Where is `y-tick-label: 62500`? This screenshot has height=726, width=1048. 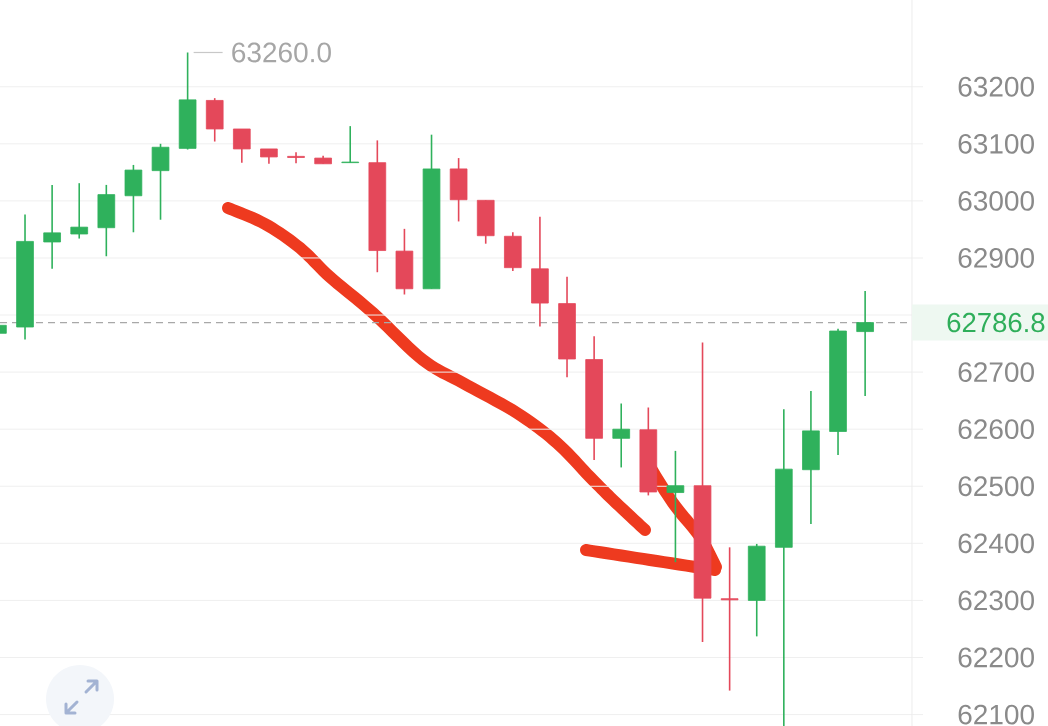
y-tick-label: 62500 is located at coordinates (996, 486).